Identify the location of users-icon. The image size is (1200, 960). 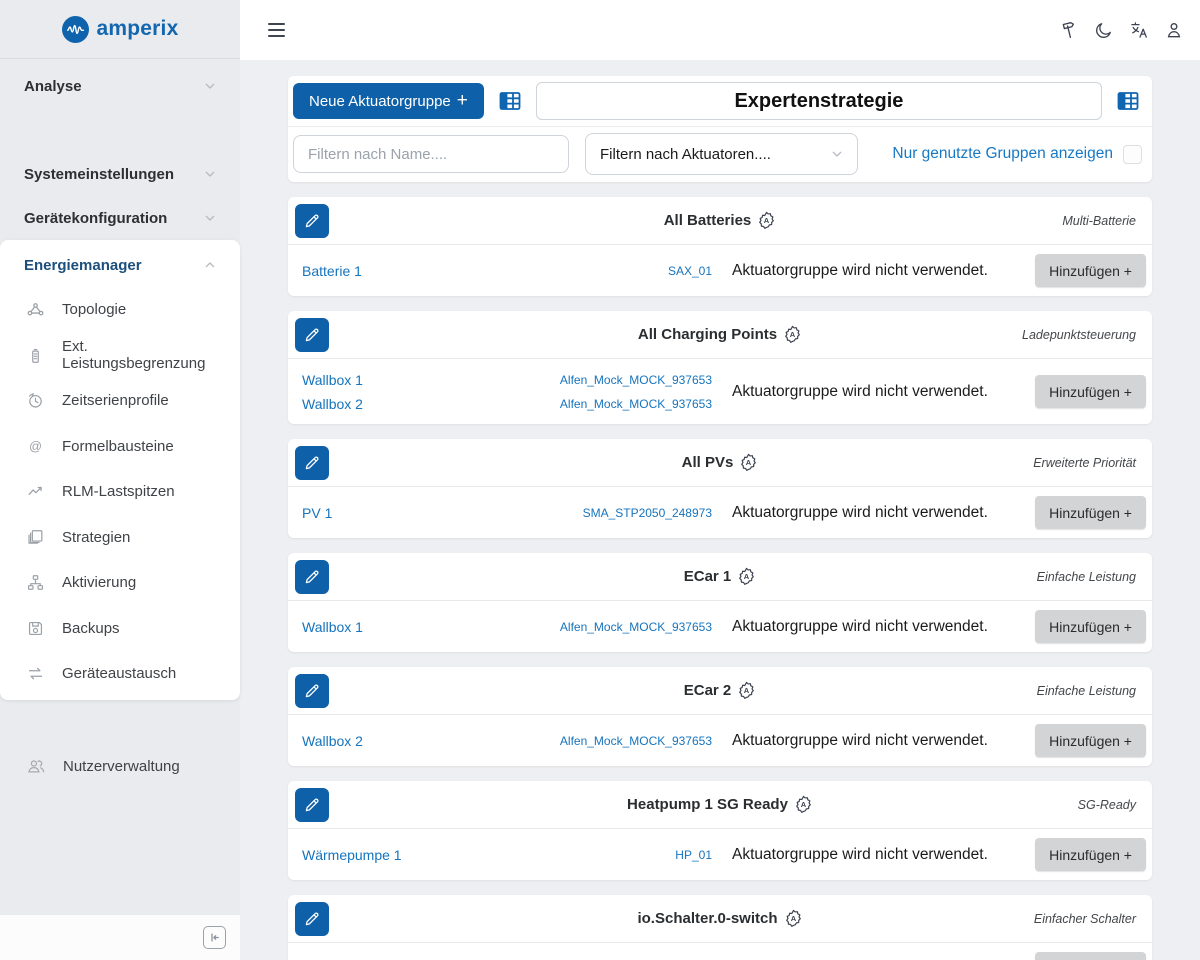
(36, 766).